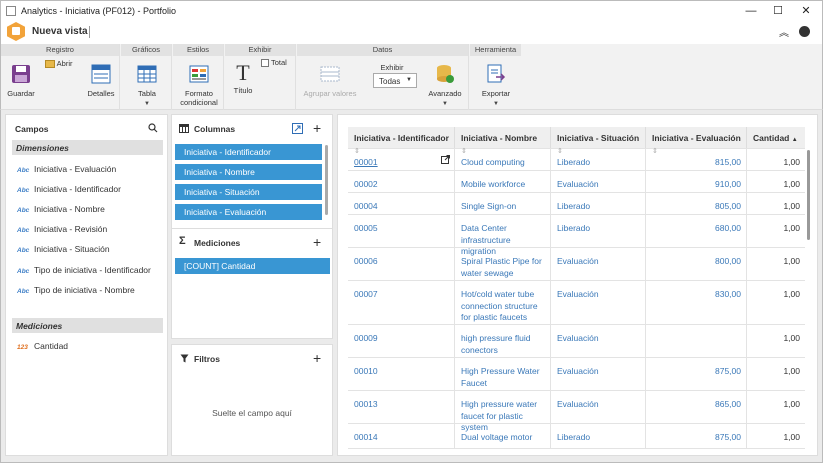 This screenshot has height=463, width=823. I want to click on database-icon, so click(445, 74).